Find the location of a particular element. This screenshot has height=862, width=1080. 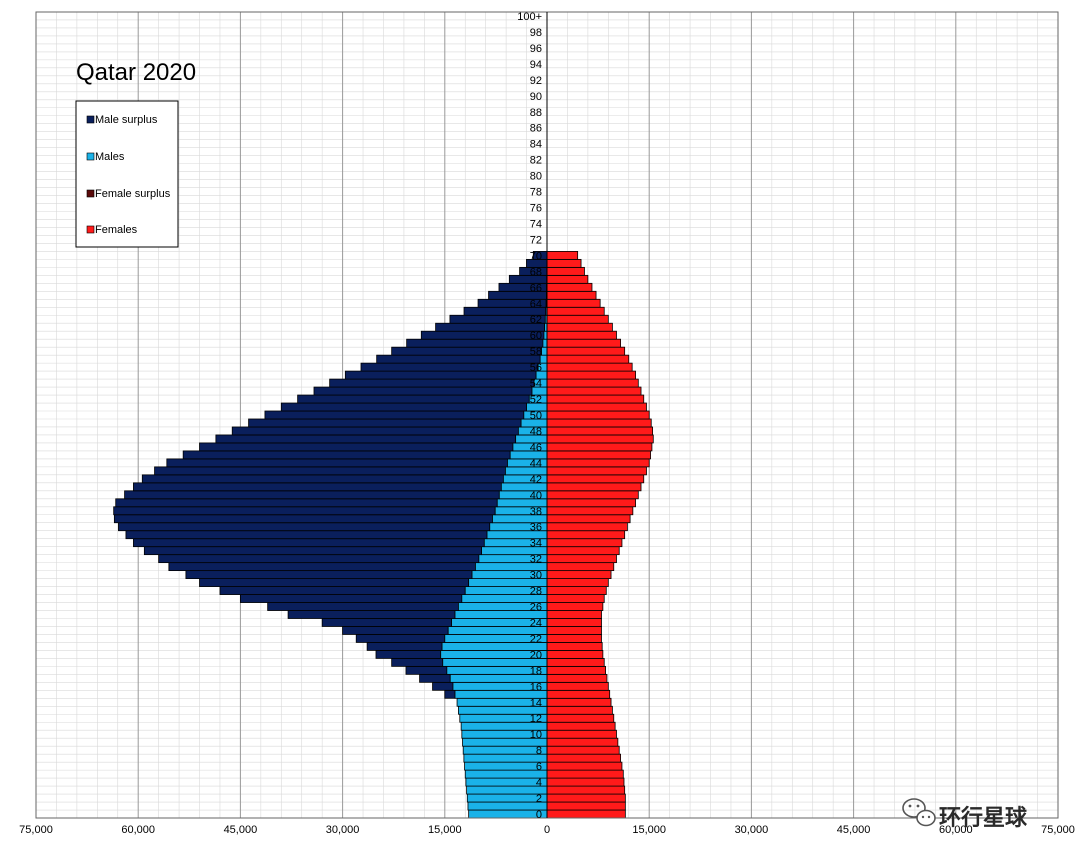

age-label: 28 is located at coordinates (536, 592).